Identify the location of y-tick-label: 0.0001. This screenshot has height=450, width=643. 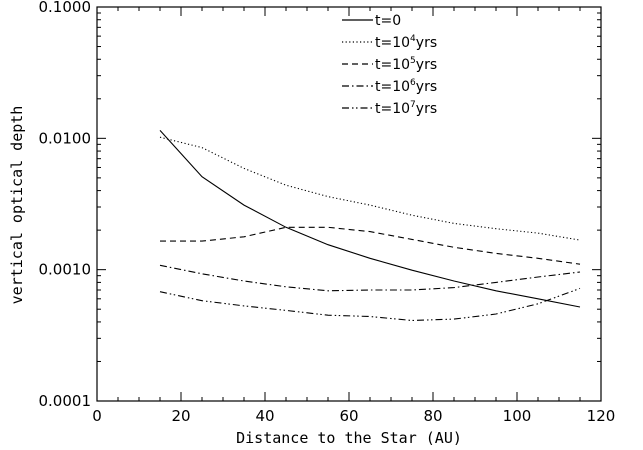
(65, 401).